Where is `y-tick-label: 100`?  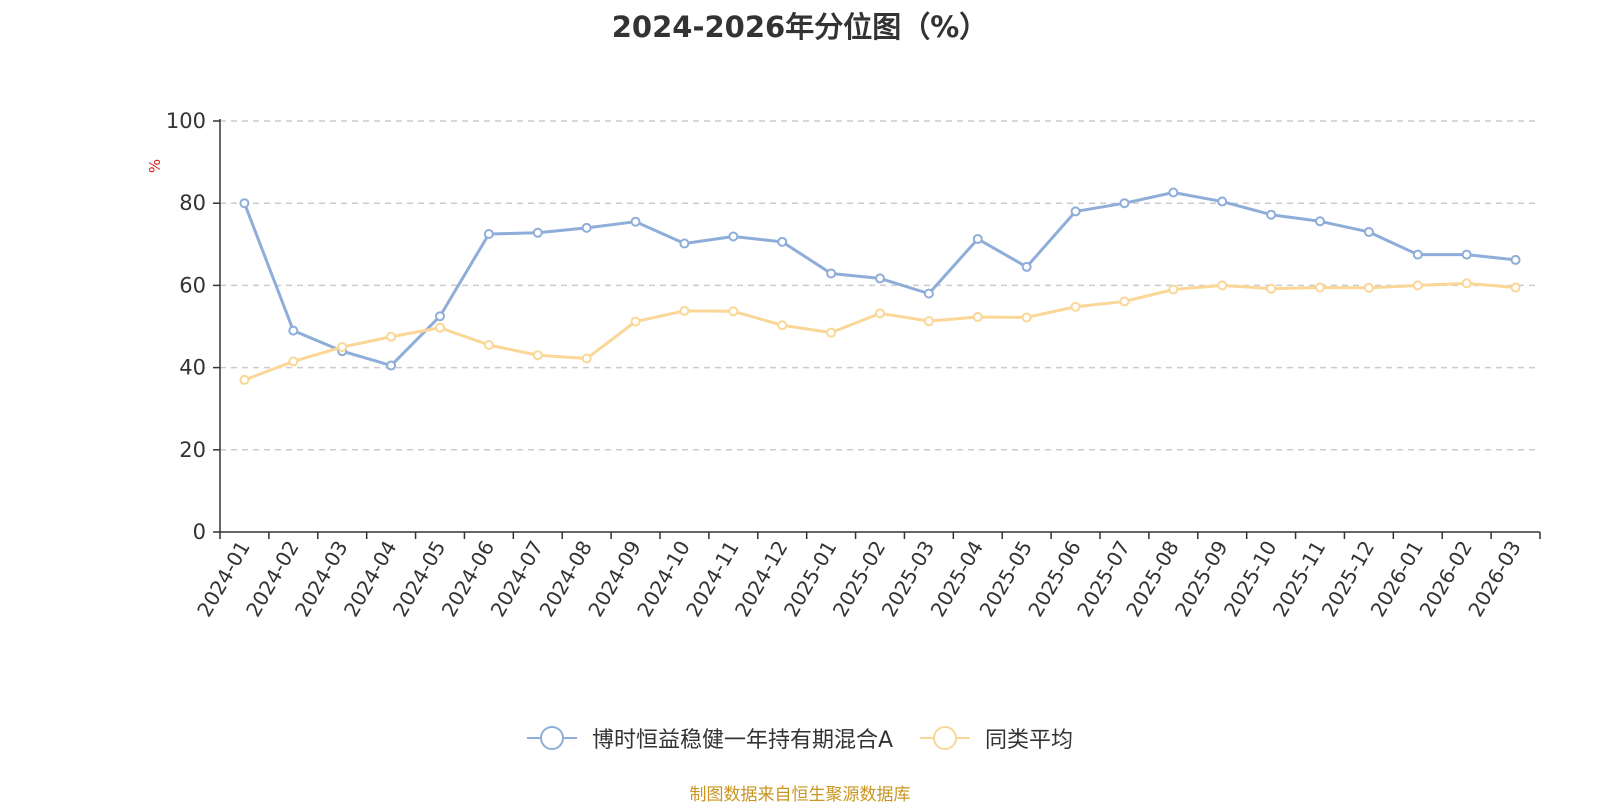
y-tick-label: 100 is located at coordinates (186, 121).